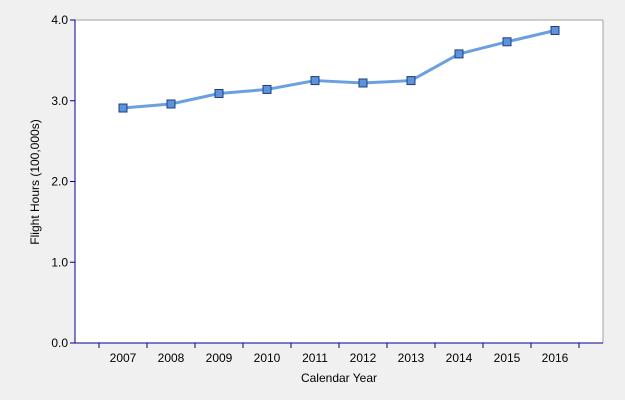 The height and width of the screenshot is (400, 625). What do you see at coordinates (59, 20) in the screenshot?
I see `y-tick-label: 4.0` at bounding box center [59, 20].